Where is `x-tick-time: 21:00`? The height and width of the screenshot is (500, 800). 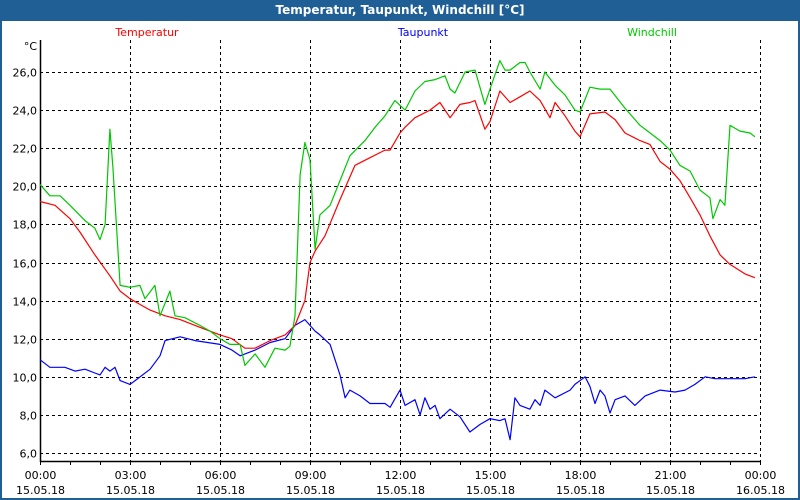 x-tick-time: 21:00 is located at coordinates (671, 475).